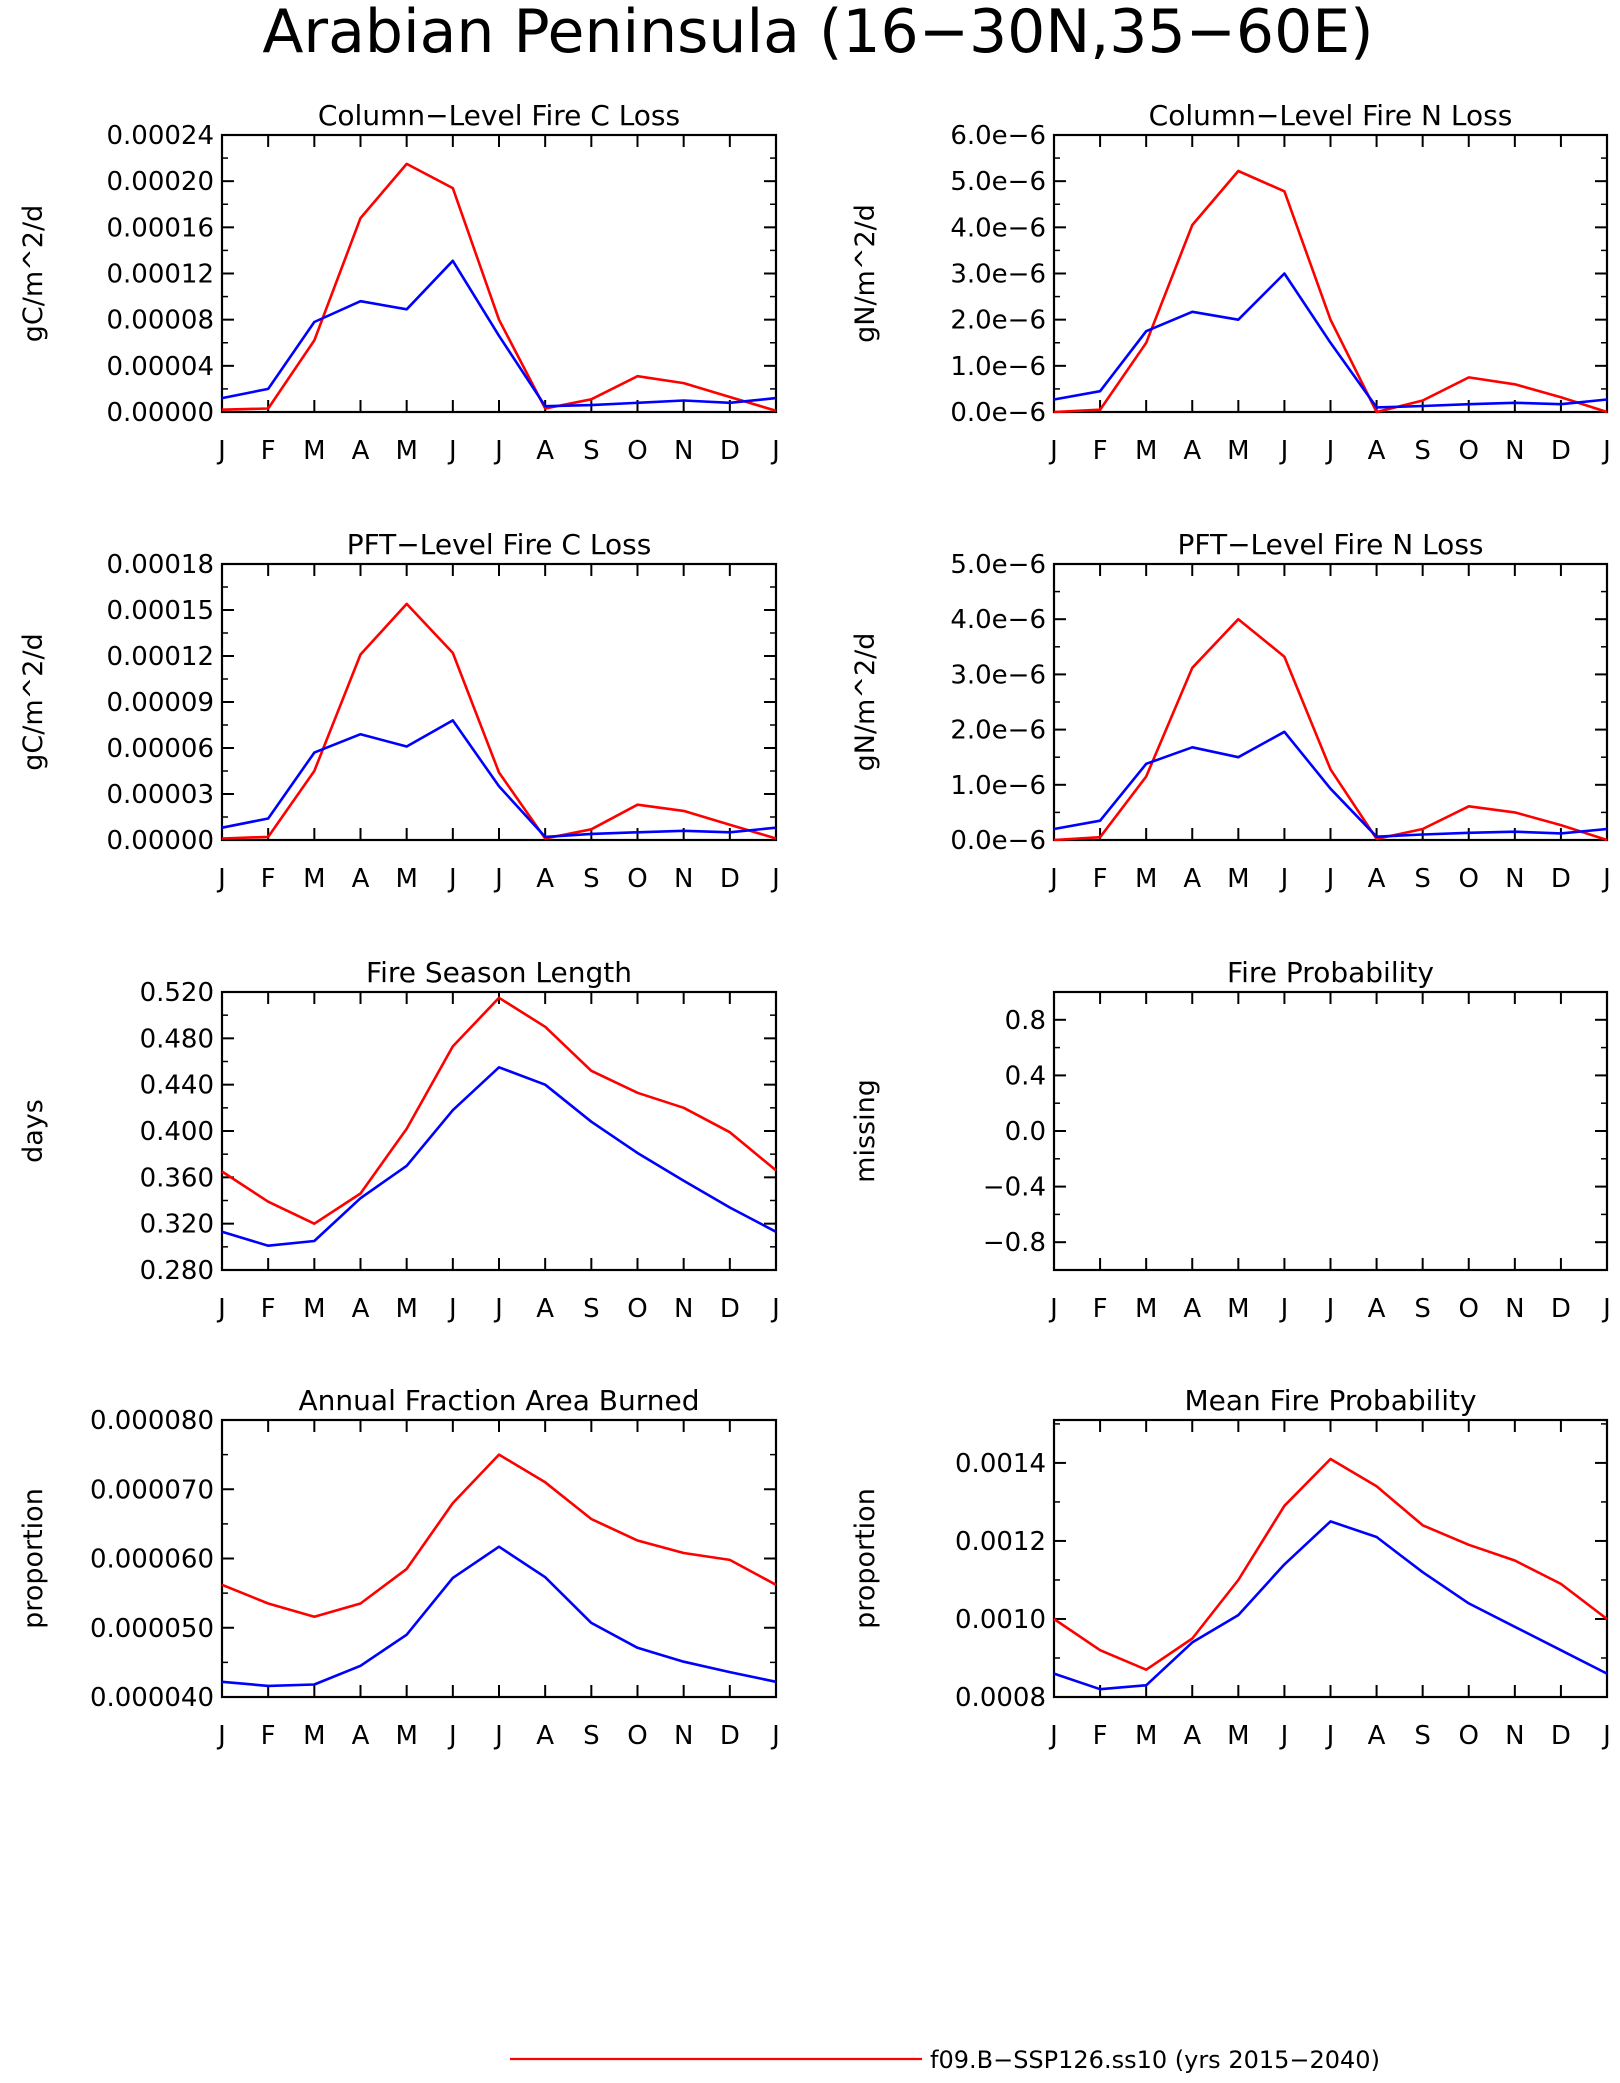 This screenshot has height=2083, width=1620. Describe the element at coordinates (160, 565) in the screenshot. I see `y-tick-label: 0.00018` at that location.